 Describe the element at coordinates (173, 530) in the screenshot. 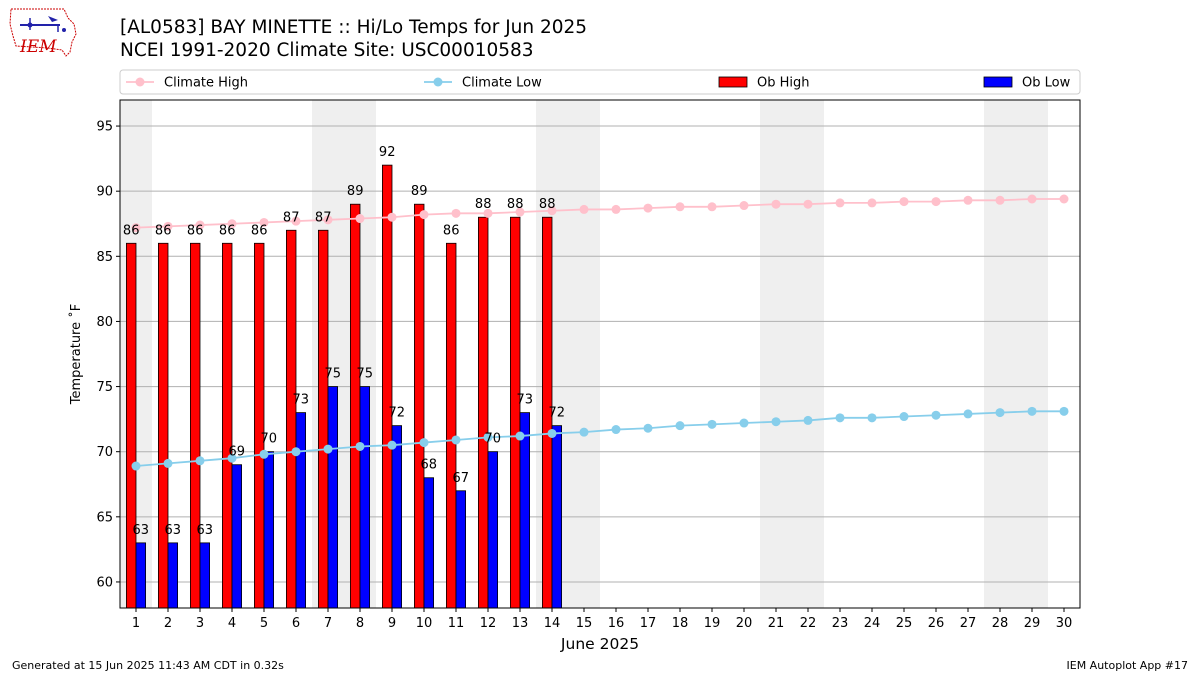

I see `ob-low-label-day-2: 63` at that location.